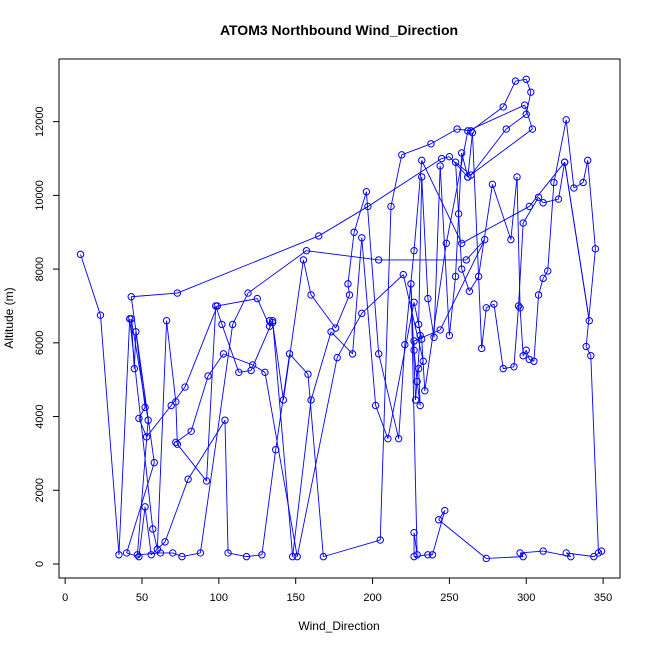 The image size is (650, 655). What do you see at coordinates (296, 598) in the screenshot?
I see `x-tick-label: 150` at bounding box center [296, 598].